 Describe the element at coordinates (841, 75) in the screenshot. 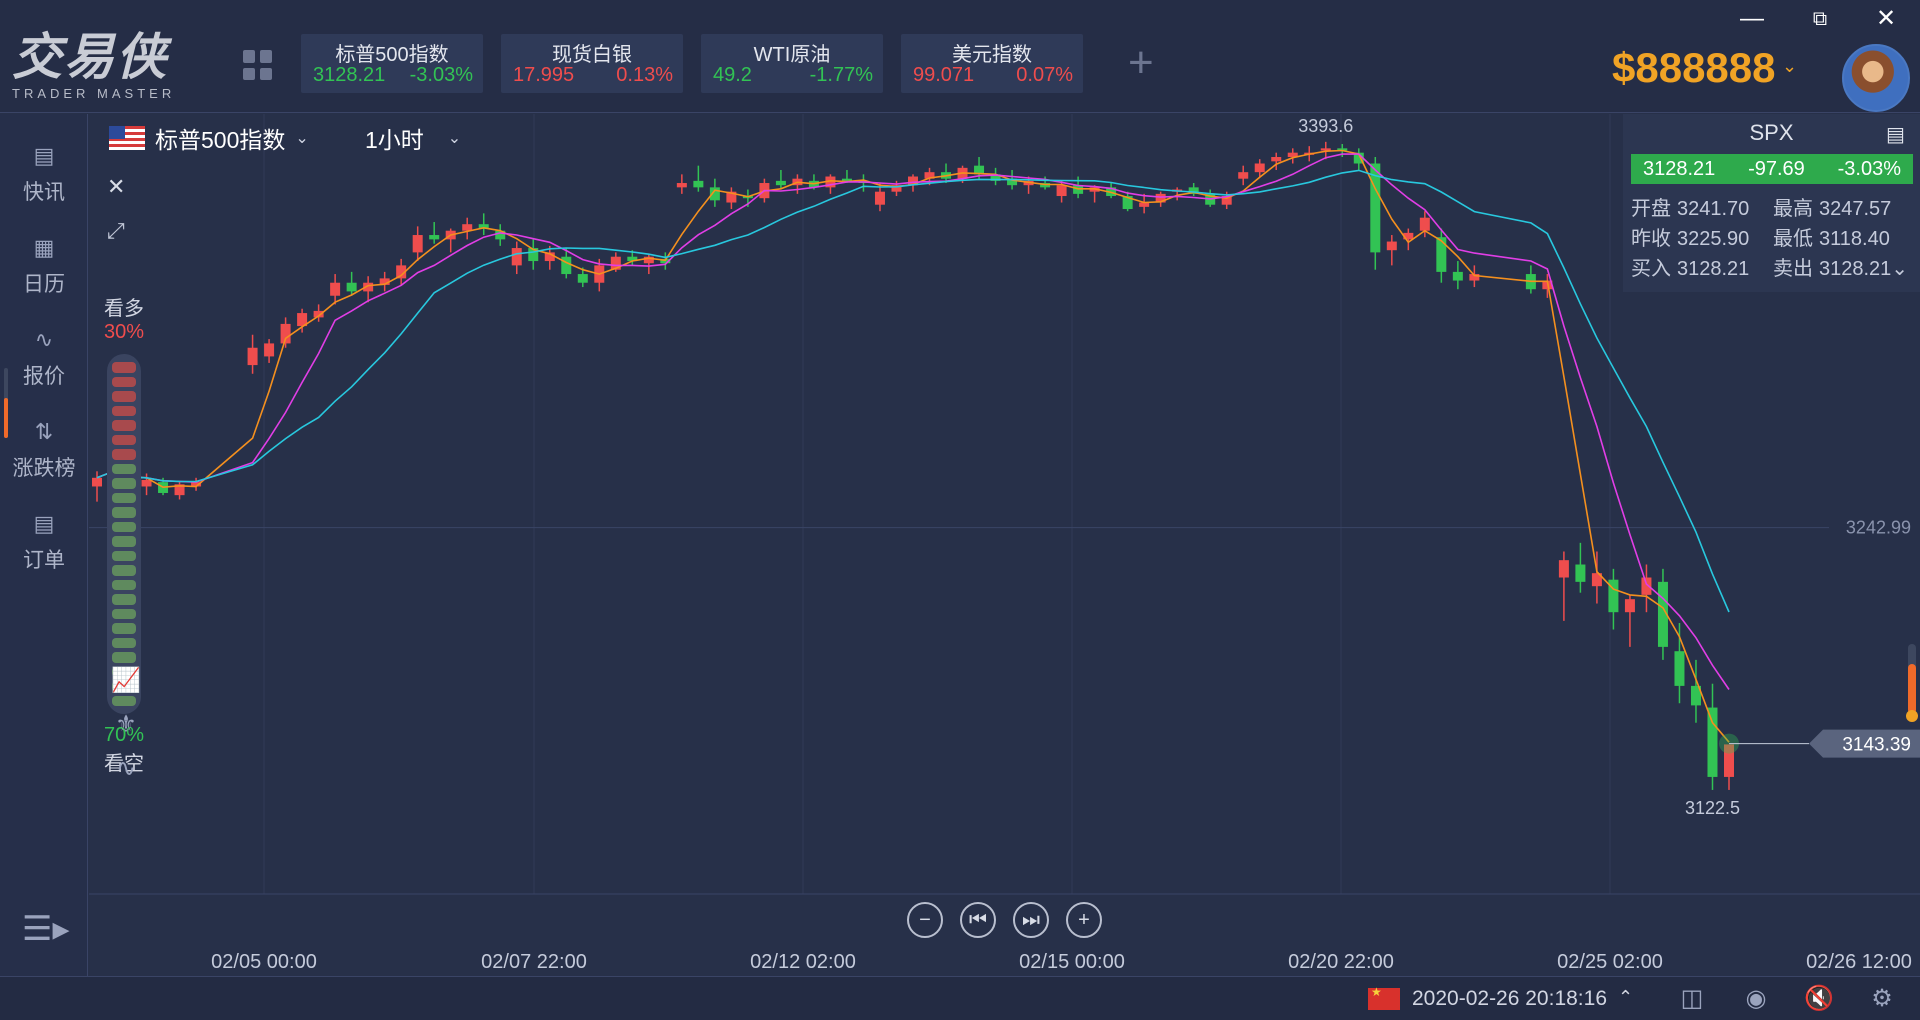

I see `ticker-change: -1.77%` at that location.